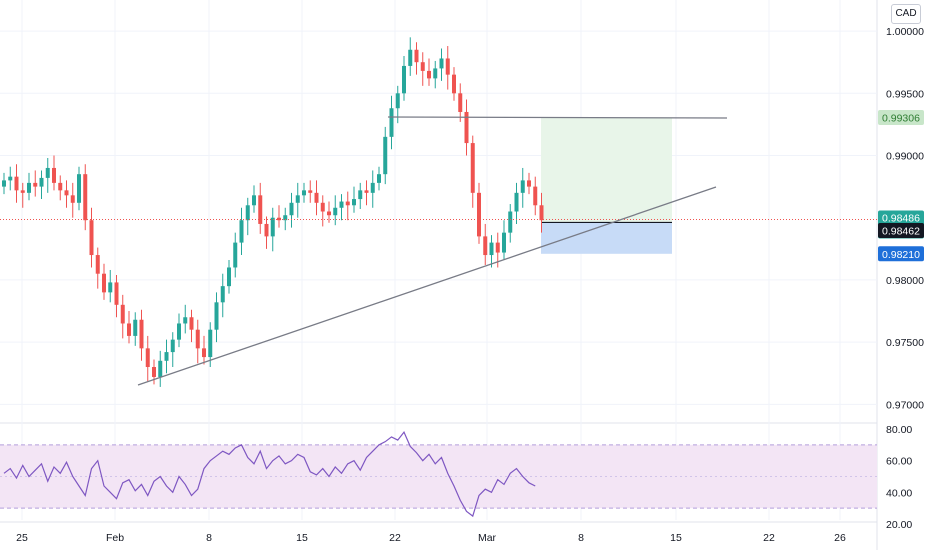 The image size is (932, 550). I want to click on x-tick-label: 15, so click(676, 538).